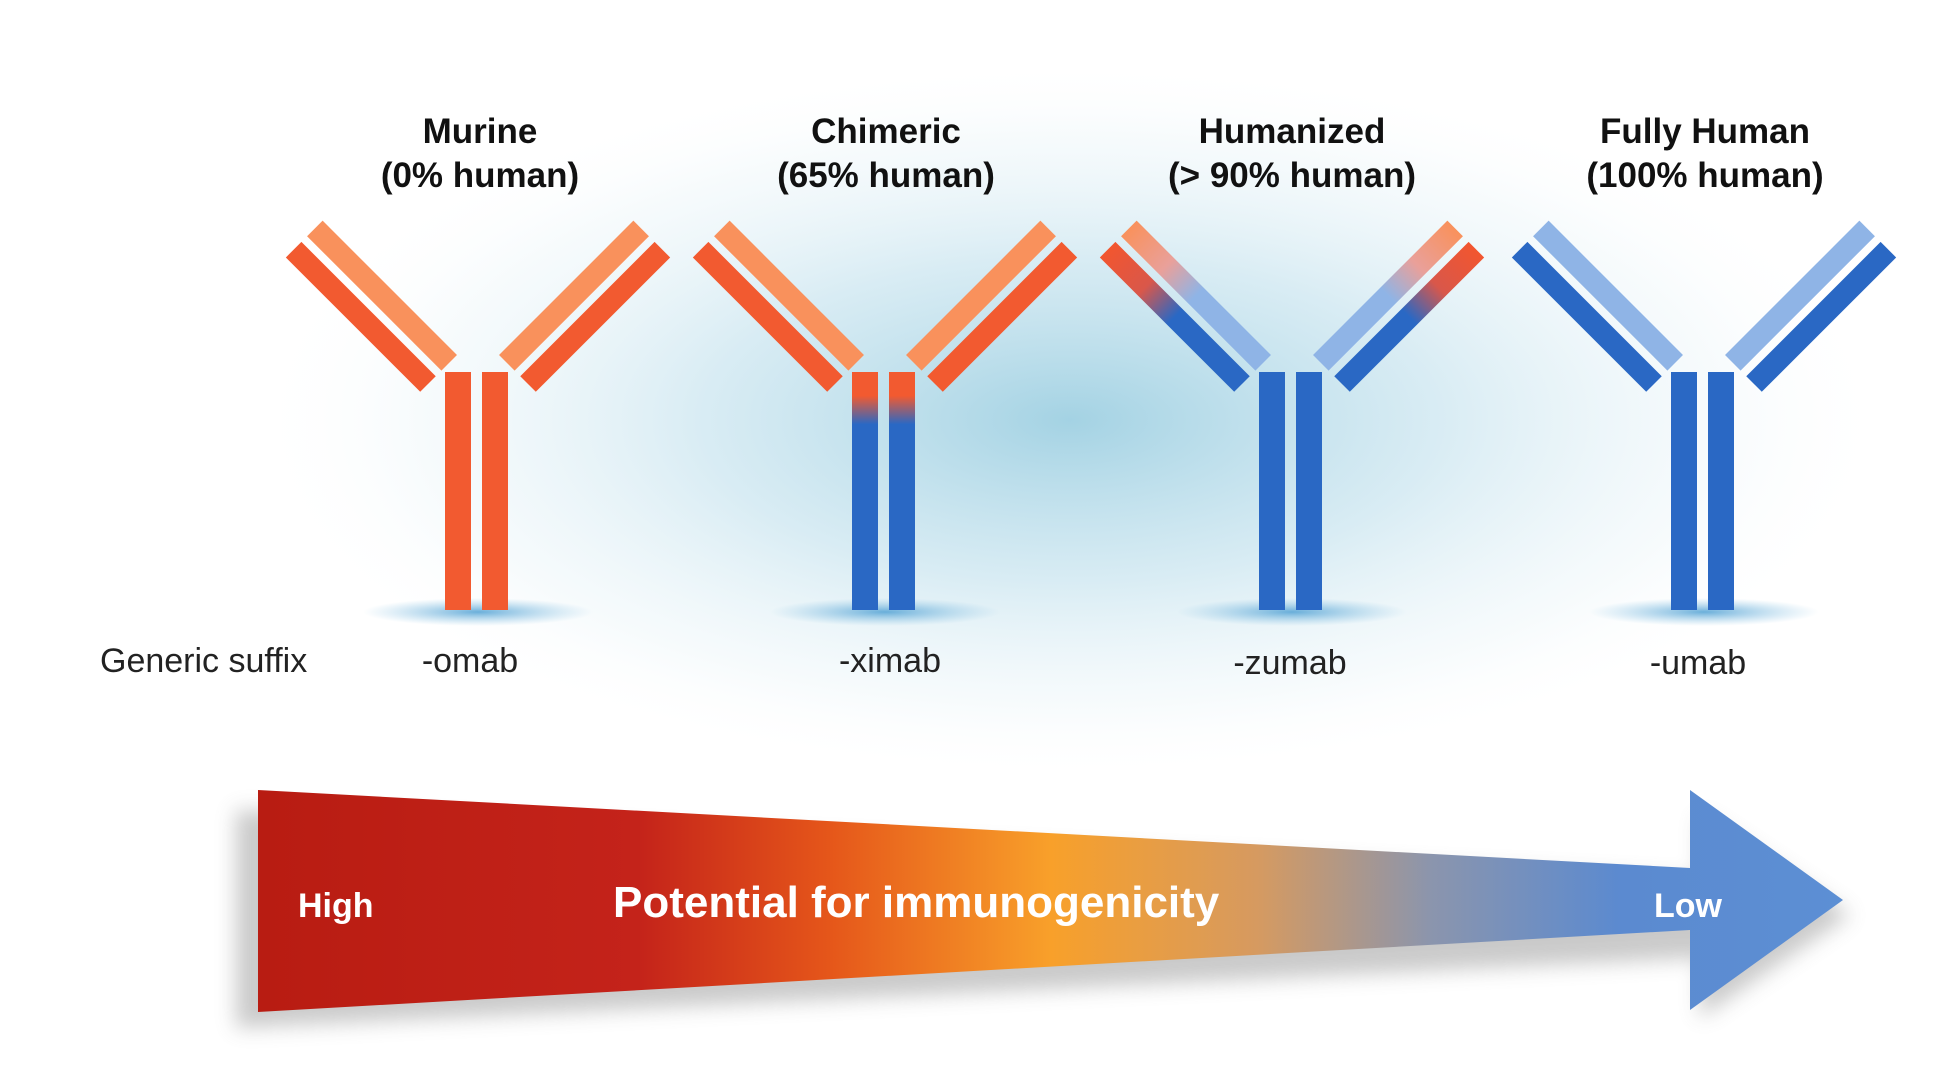  What do you see at coordinates (1704, 175) in the screenshot?
I see `fully-human-percent: (100% human)` at bounding box center [1704, 175].